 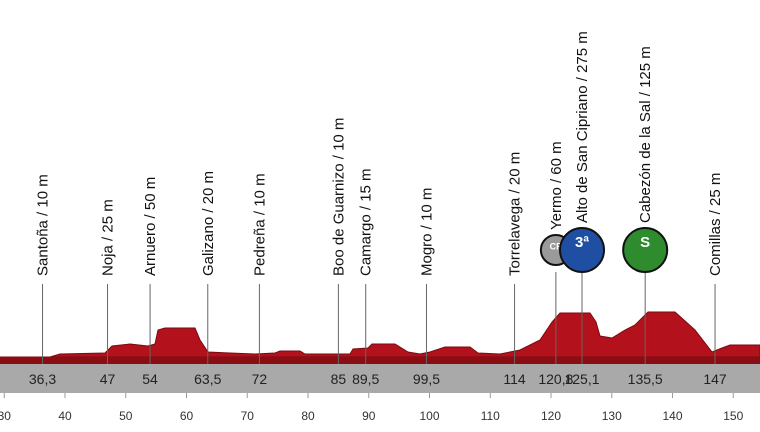 What do you see at coordinates (515, 214) in the screenshot?
I see `waypoint-label: Torrelavega / 20 m` at bounding box center [515, 214].